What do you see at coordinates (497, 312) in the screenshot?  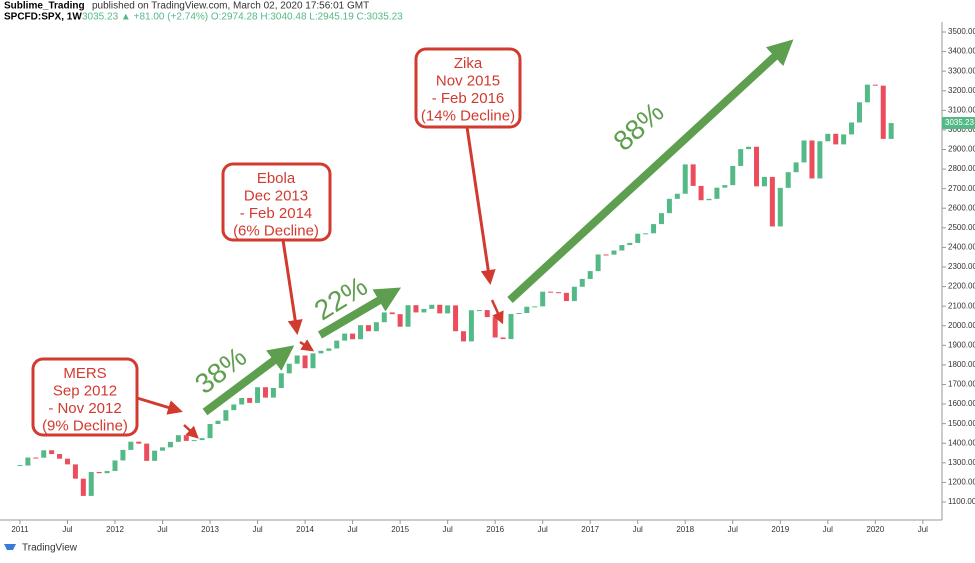 I see `decline-arrow` at bounding box center [497, 312].